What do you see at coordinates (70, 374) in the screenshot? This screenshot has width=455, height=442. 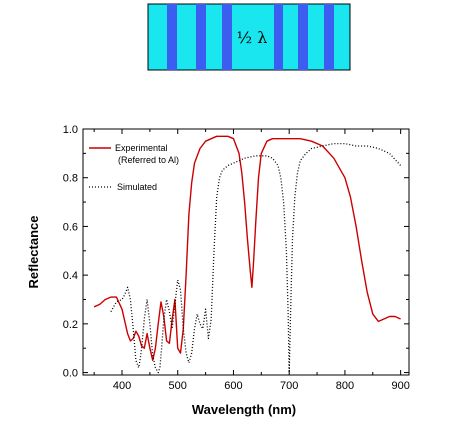 I see `y-tick-label: 0.0` at bounding box center [70, 374].